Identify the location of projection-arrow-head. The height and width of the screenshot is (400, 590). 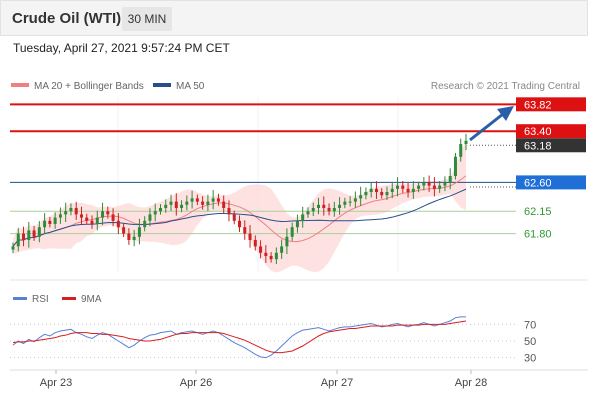
(505, 113).